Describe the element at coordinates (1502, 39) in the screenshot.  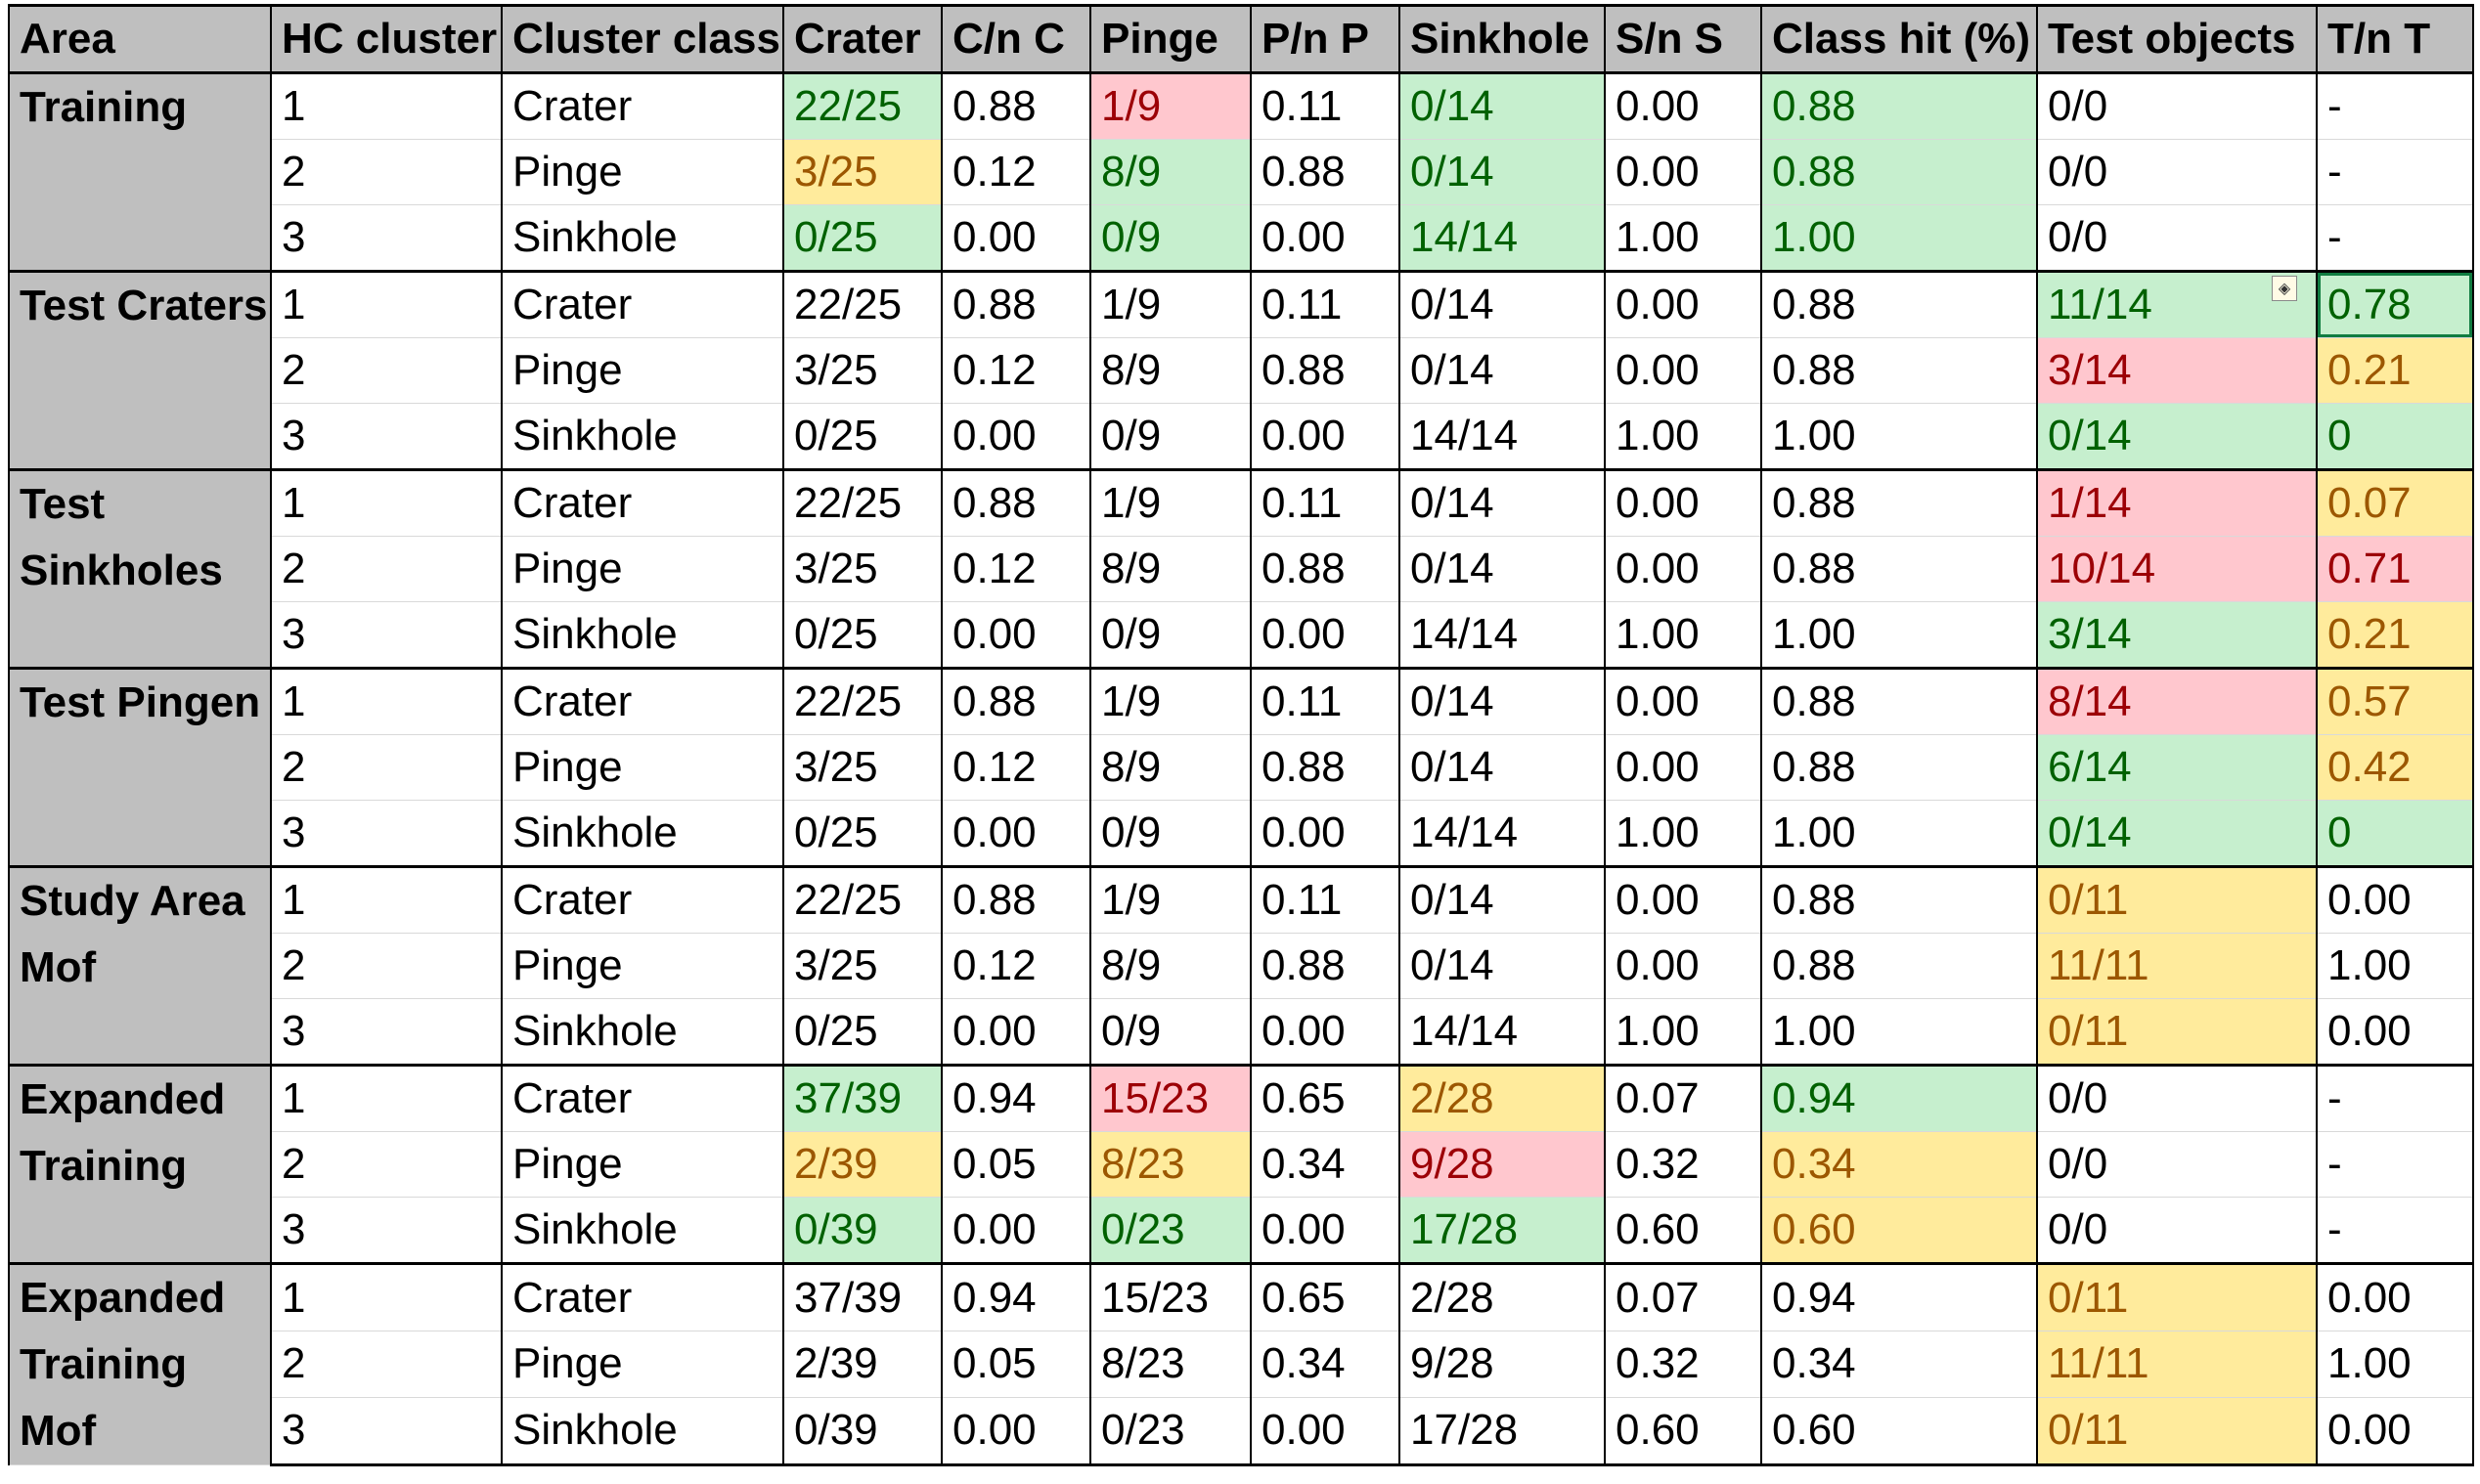
I see `header-cell-sinkhole: Sinkhole` at that location.